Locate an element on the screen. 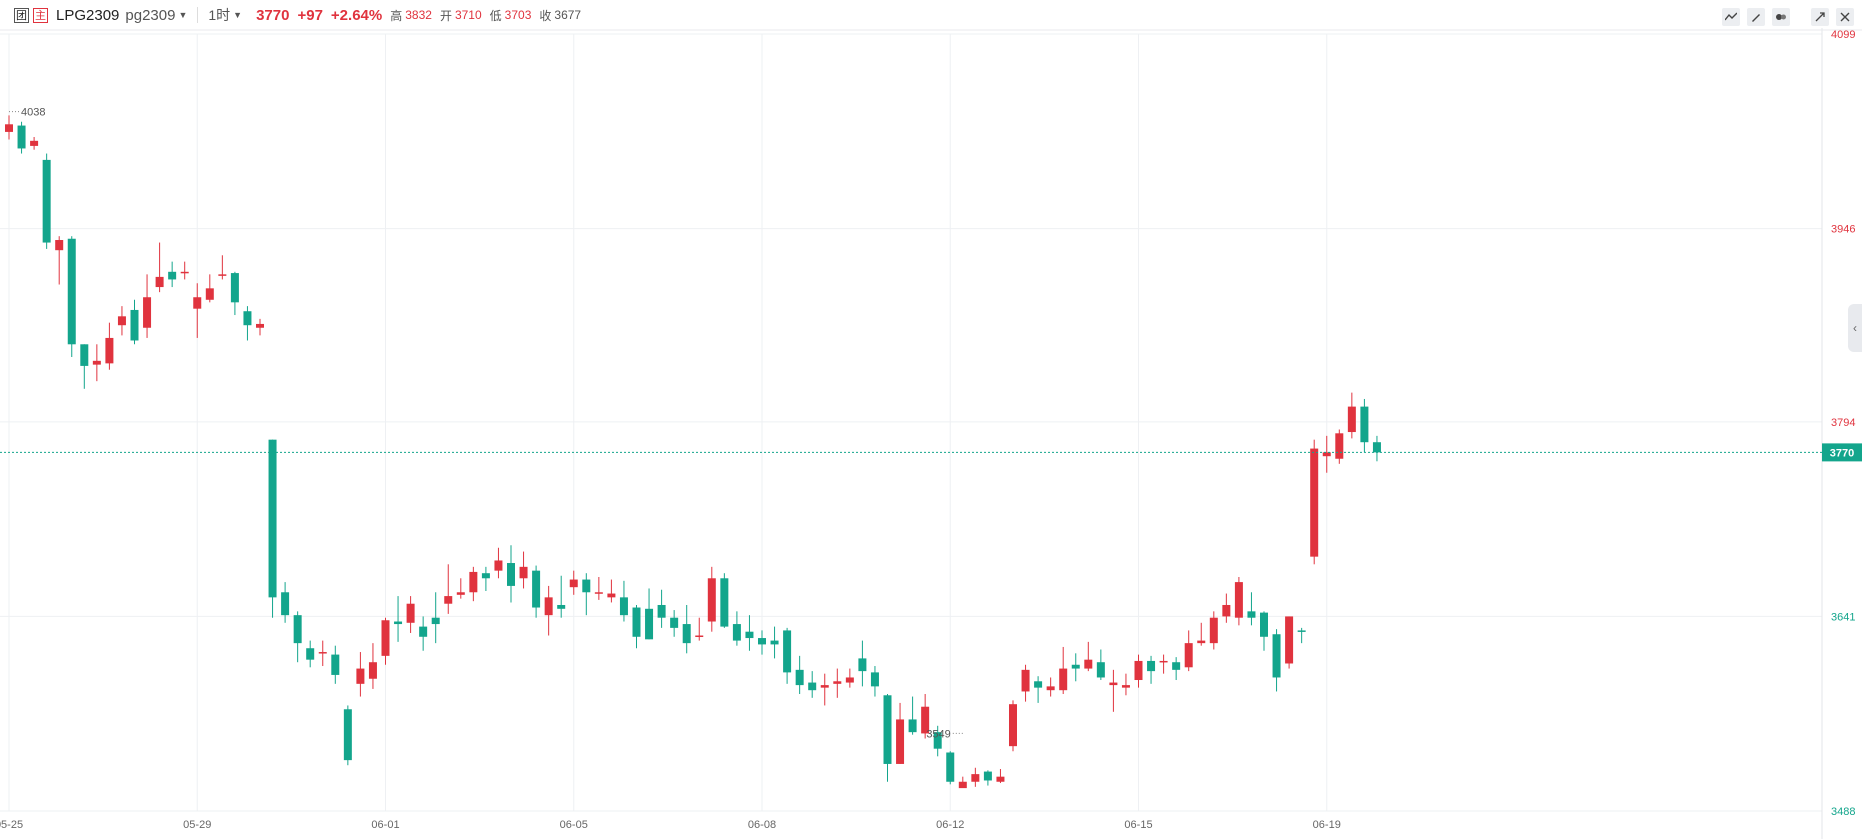 Image resolution: width=1862 pixels, height=839 pixels. symbol-chevron-down-icon: ▼ is located at coordinates (183, 15).